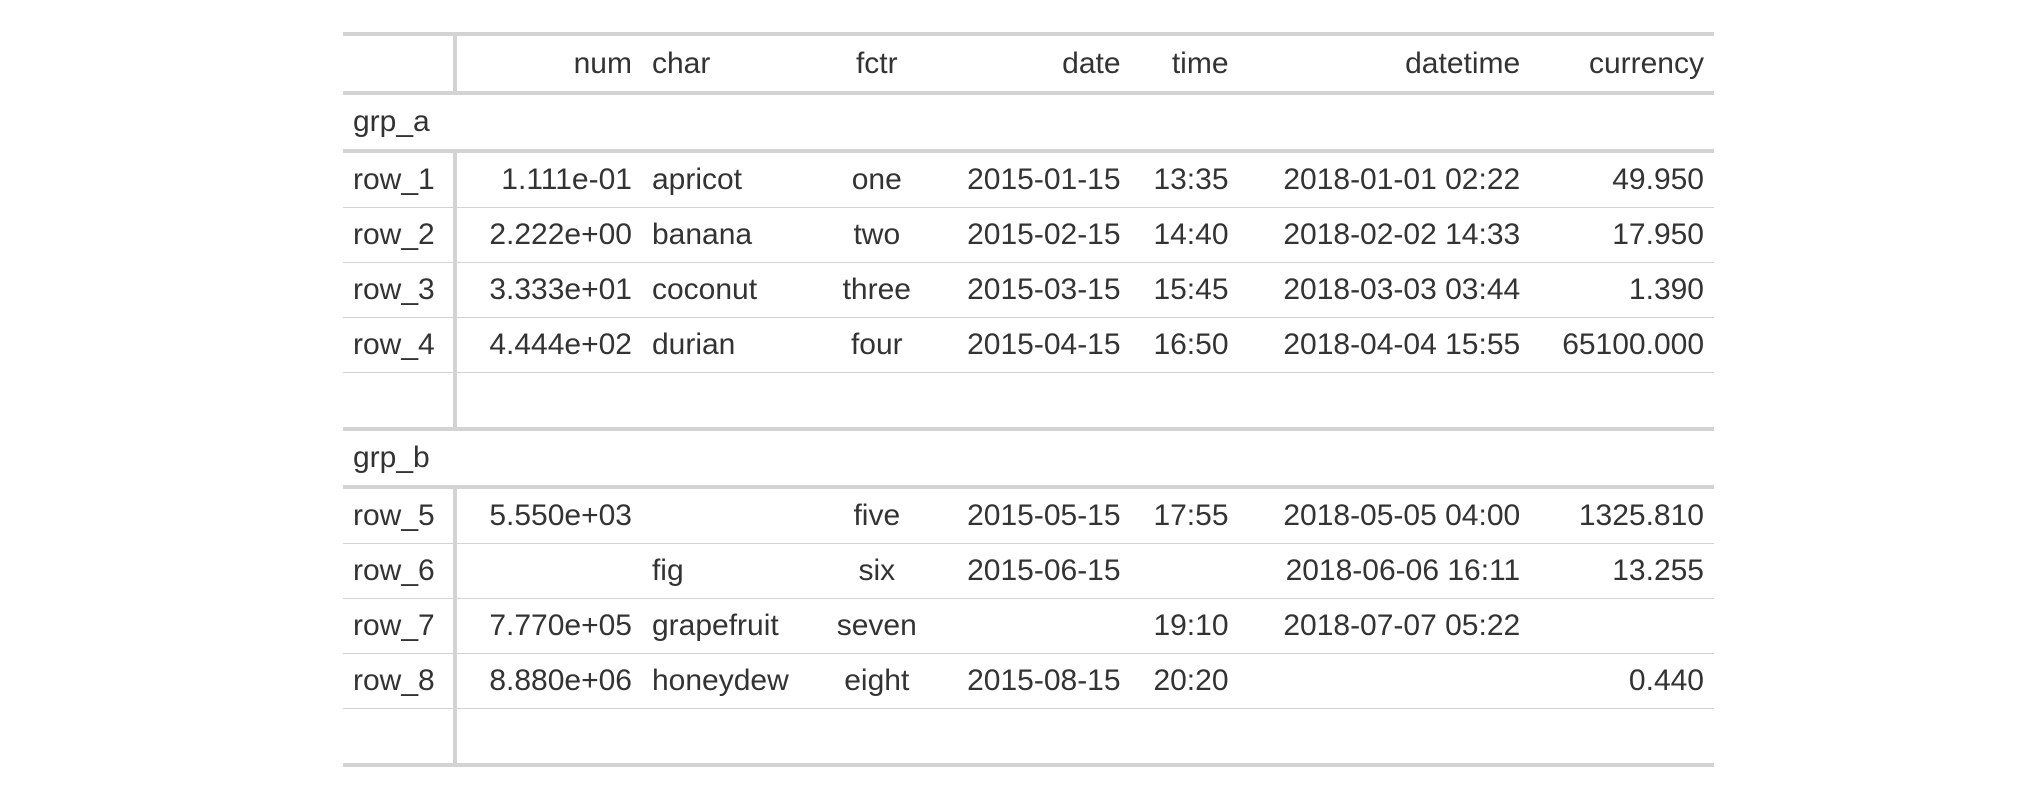 The height and width of the screenshot is (808, 2044). I want to click on column-header-time: time, so click(1184, 63).